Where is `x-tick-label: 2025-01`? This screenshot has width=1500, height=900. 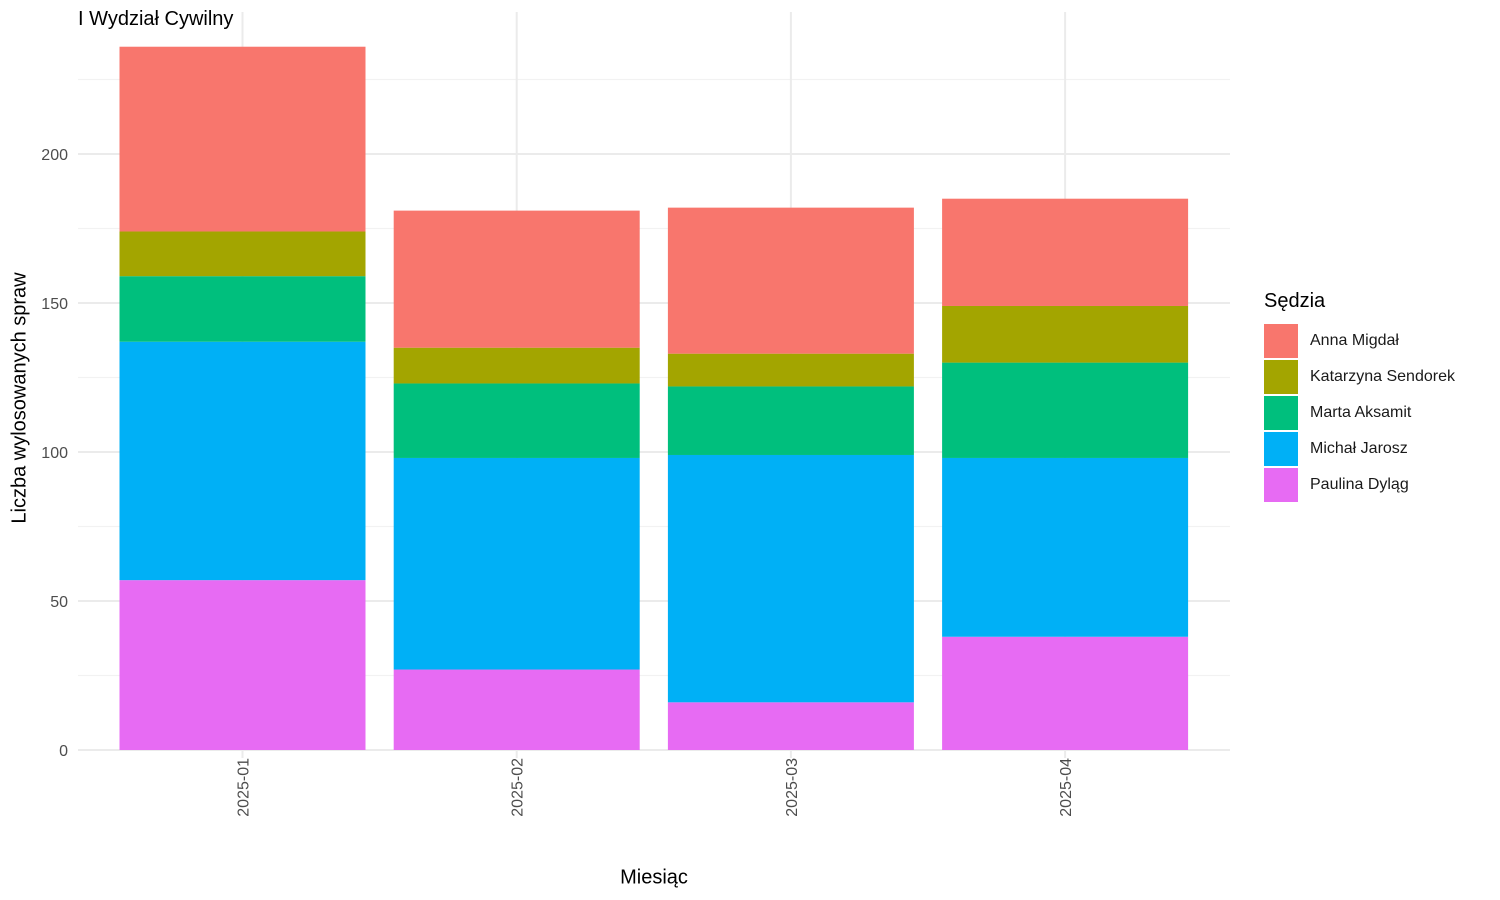
x-tick-label: 2025-01 is located at coordinates (244, 787).